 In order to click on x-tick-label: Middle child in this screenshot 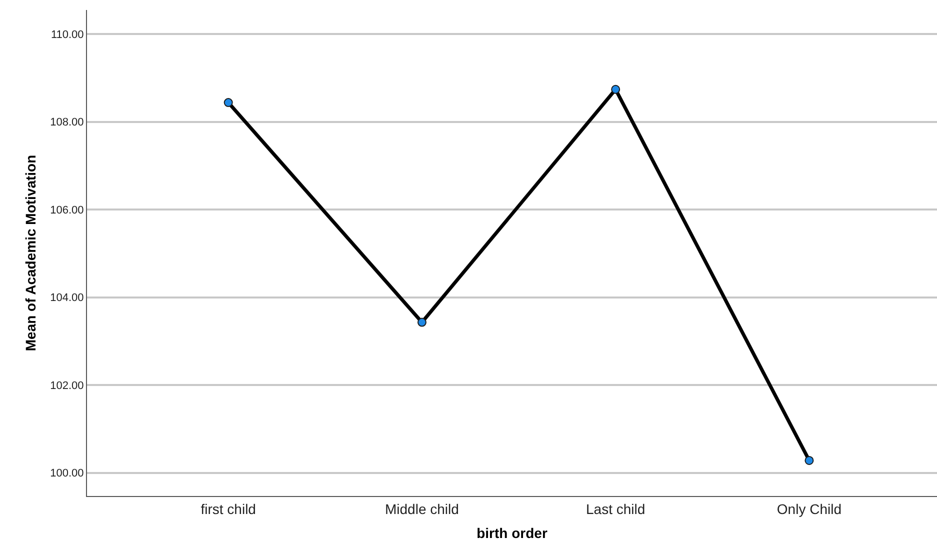, I will do `click(422, 508)`.